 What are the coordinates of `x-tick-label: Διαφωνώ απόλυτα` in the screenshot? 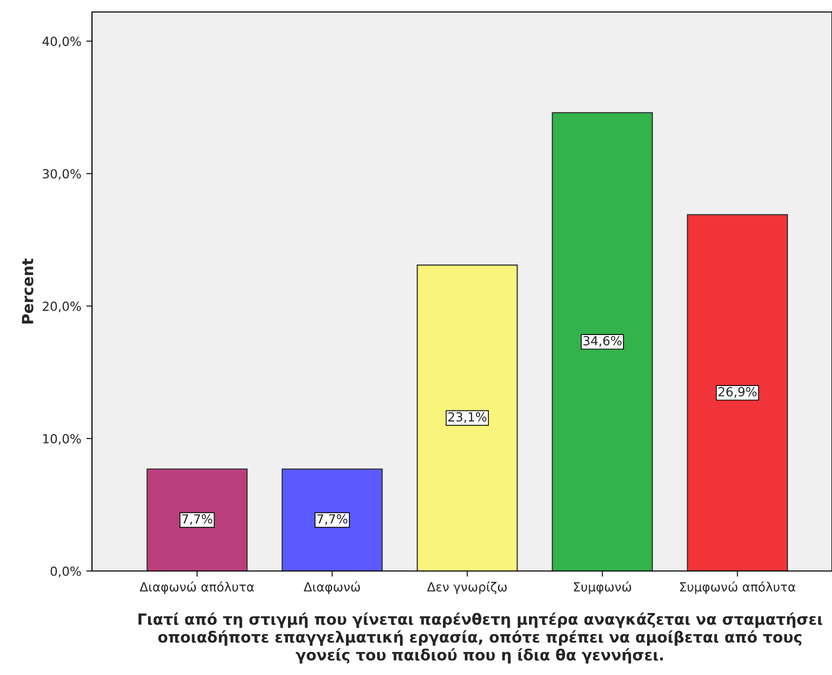 It's located at (197, 587).